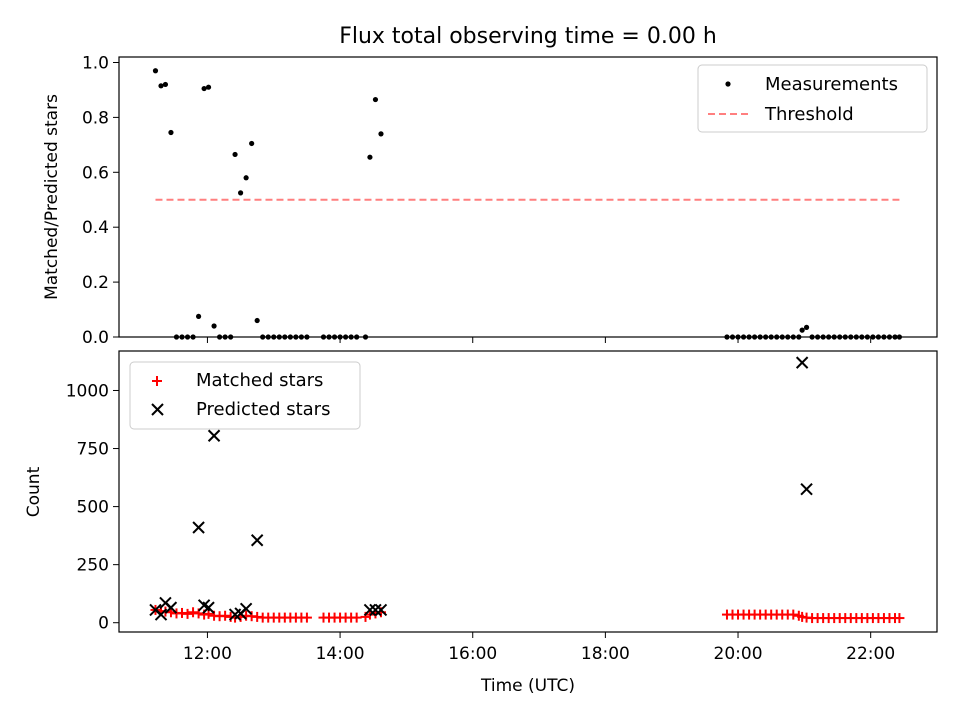 The height and width of the screenshot is (720, 960). I want to click on legend-measurements-marker, so click(728, 84).